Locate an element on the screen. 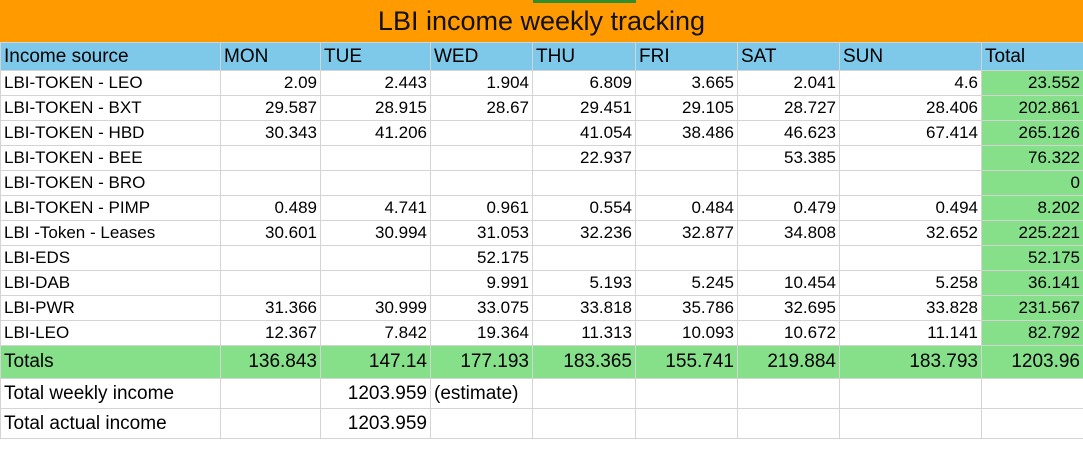 The height and width of the screenshot is (453, 1083). value-cell: 0.961 is located at coordinates (481, 208).